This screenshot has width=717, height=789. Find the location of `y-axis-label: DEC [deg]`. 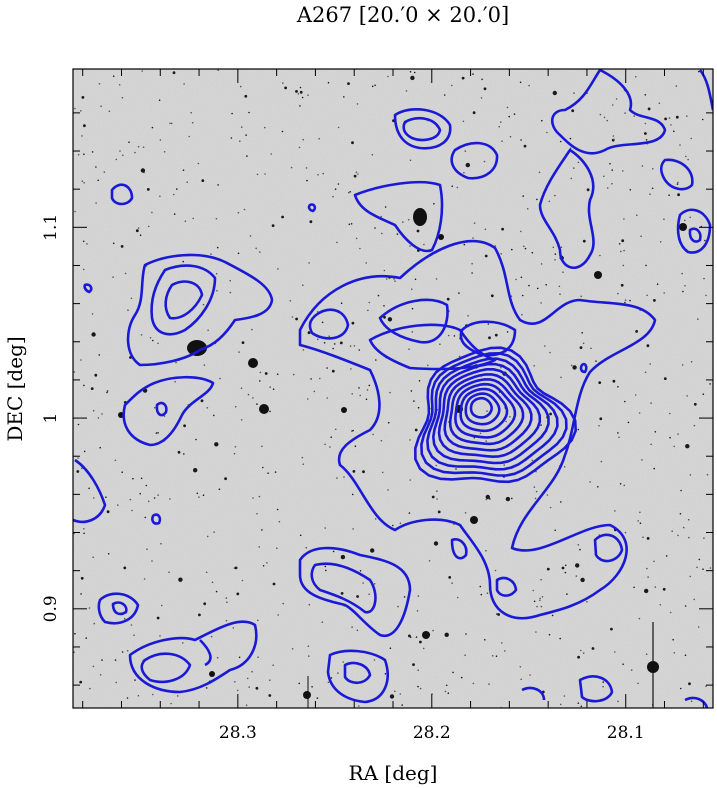

y-axis-label: DEC [deg] is located at coordinates (15, 388).